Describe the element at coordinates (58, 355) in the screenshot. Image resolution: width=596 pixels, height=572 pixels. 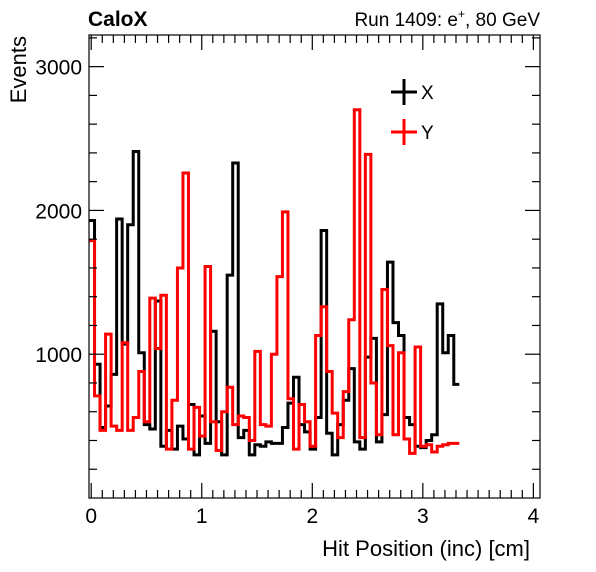
I see `y-tick-label: 1000` at that location.